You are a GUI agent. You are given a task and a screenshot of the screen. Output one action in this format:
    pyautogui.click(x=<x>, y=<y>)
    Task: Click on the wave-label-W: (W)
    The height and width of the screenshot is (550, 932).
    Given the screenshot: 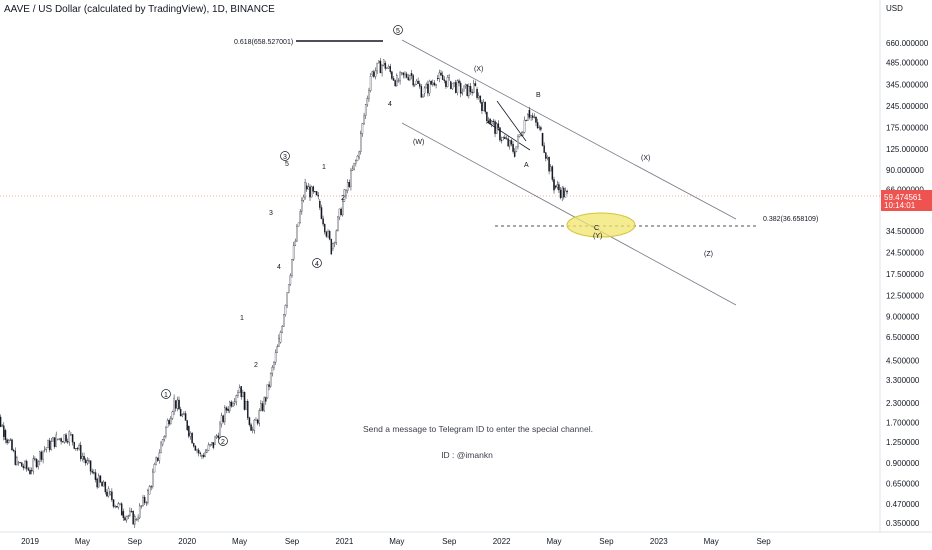 What is the action you would take?
    pyautogui.click(x=418, y=142)
    